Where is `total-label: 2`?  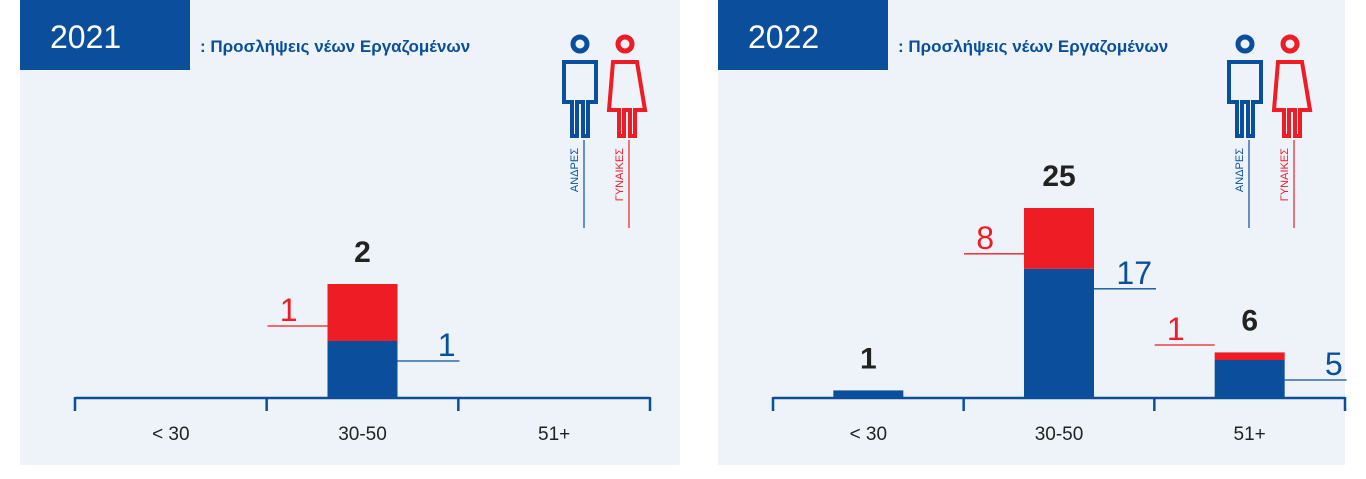 total-label: 2 is located at coordinates (362, 252).